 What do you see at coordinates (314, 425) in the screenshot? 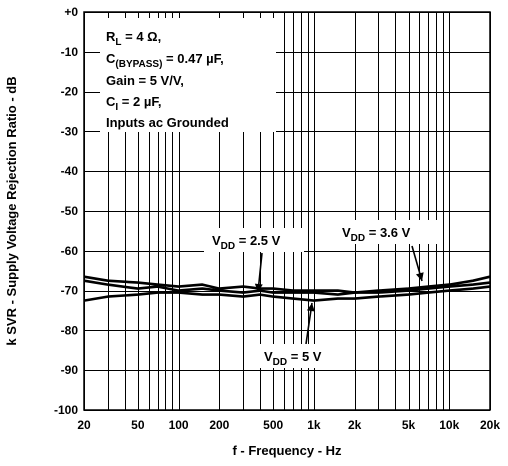
I see `x-tick-label: 1k` at bounding box center [314, 425].